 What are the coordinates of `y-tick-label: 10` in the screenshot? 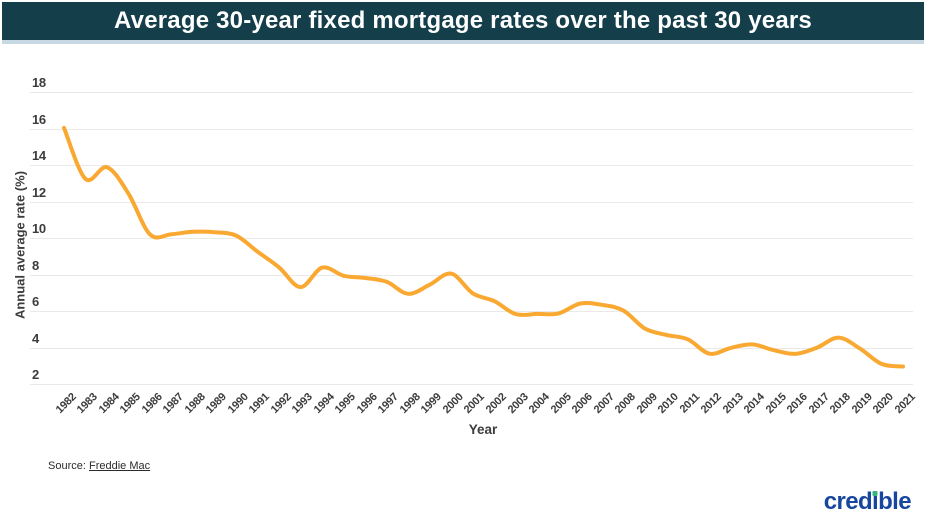 It's located at (39, 228).